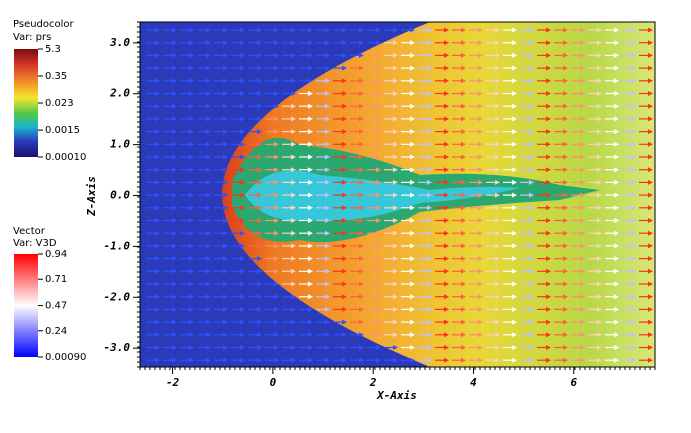  Describe the element at coordinates (56, 306) in the screenshot. I see `colorbar-label: 0.47` at that location.